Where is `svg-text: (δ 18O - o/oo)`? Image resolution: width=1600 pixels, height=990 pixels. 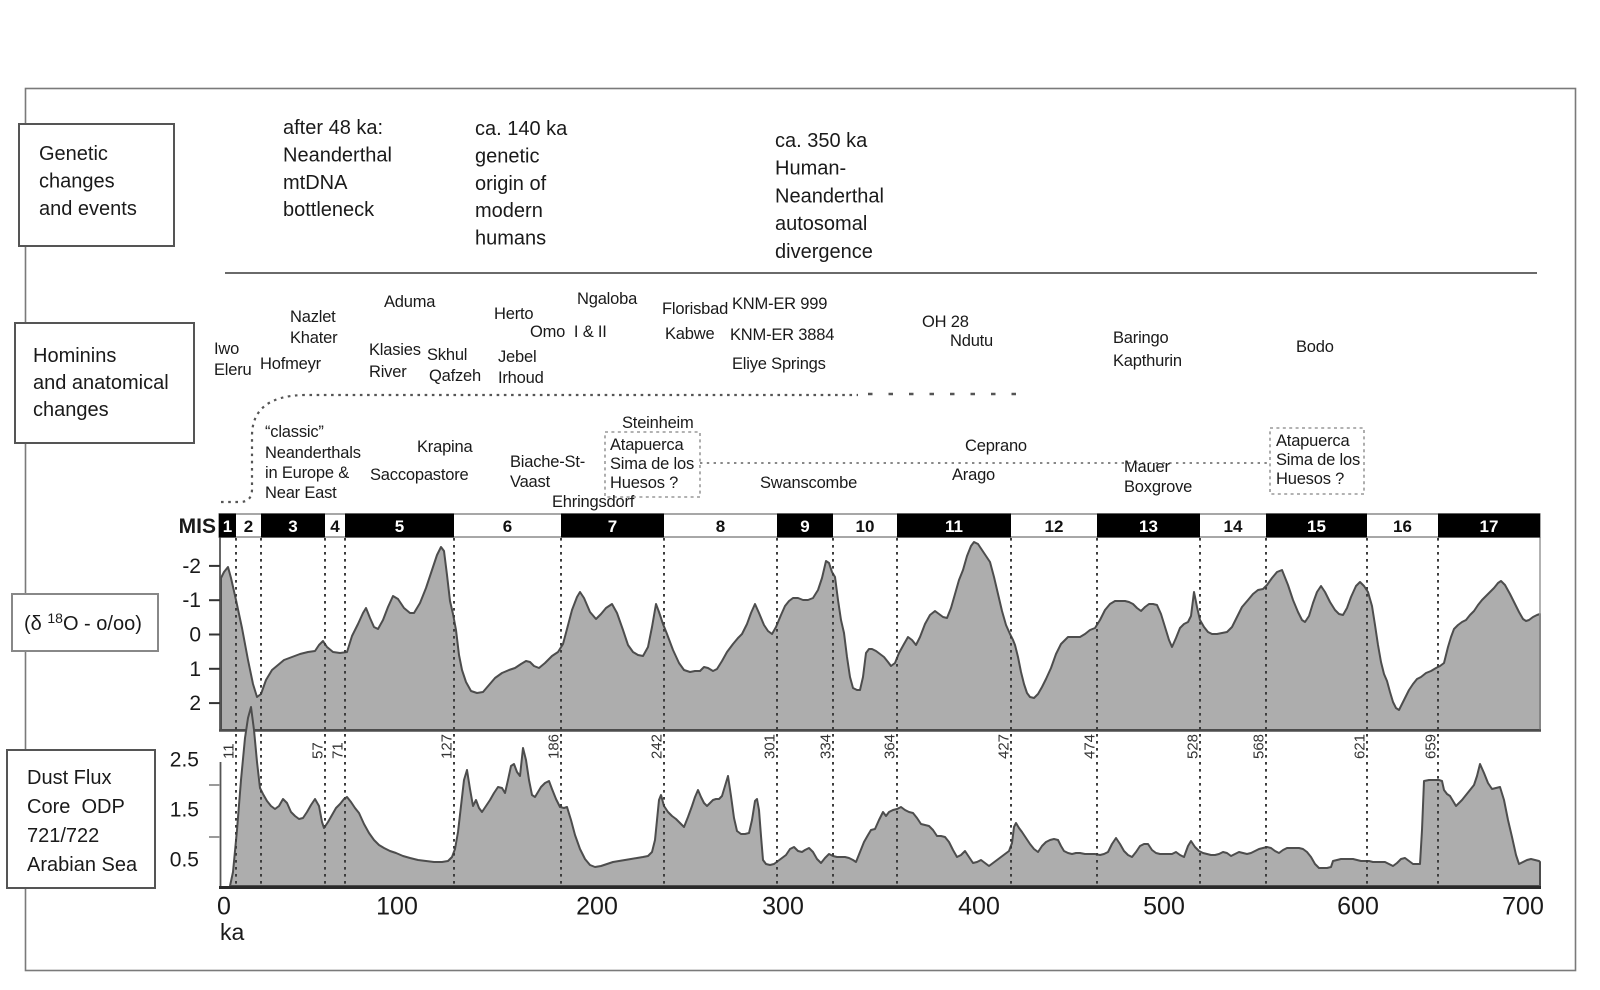
svg-text: (δ 18O - o/oo) is located at coordinates (83, 622).